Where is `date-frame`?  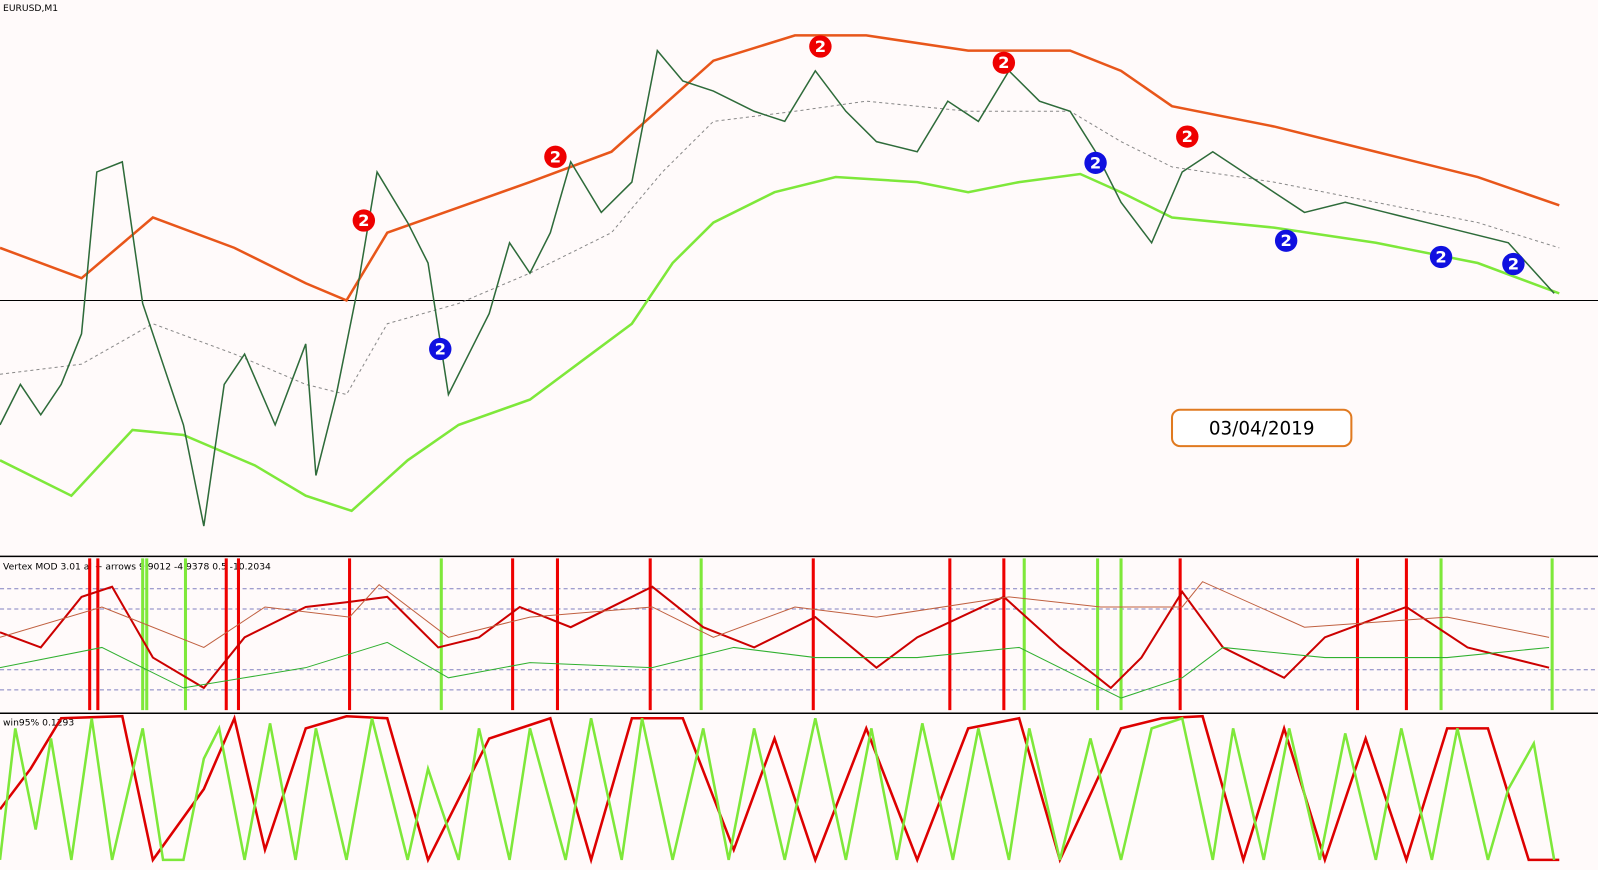 date-frame is located at coordinates (1261, 428).